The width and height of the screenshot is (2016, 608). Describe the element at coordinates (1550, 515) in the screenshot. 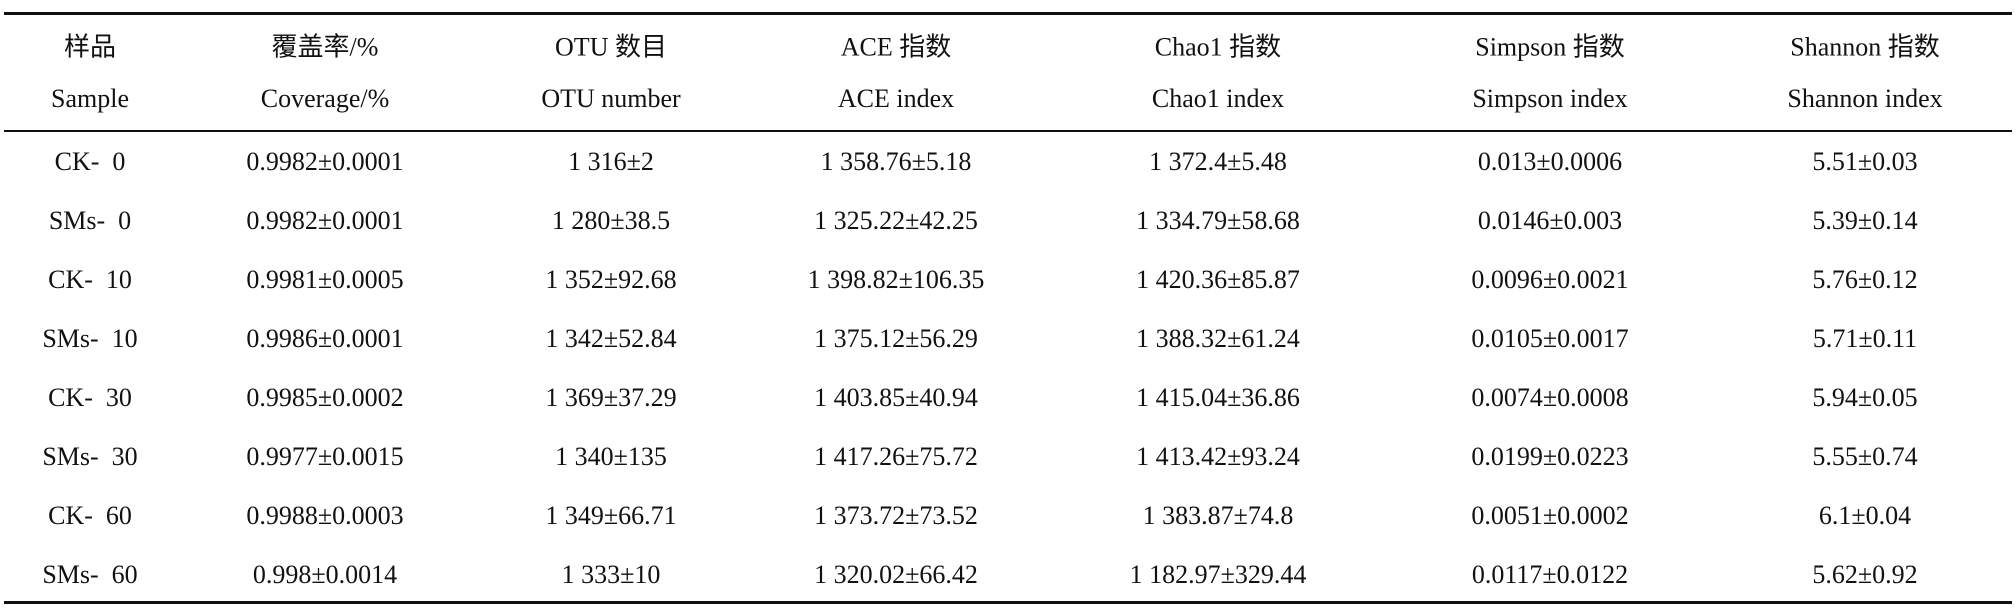

I see `cell: 0.0051±0.0002` at that location.